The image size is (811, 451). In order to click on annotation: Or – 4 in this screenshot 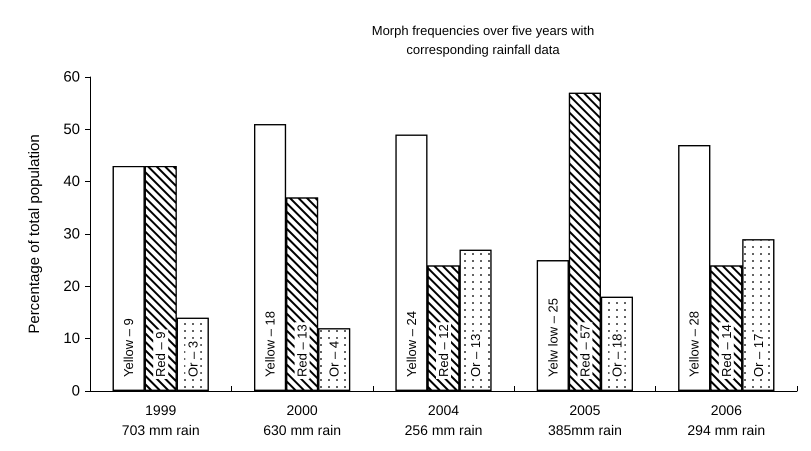, I will do `click(334, 358)`.